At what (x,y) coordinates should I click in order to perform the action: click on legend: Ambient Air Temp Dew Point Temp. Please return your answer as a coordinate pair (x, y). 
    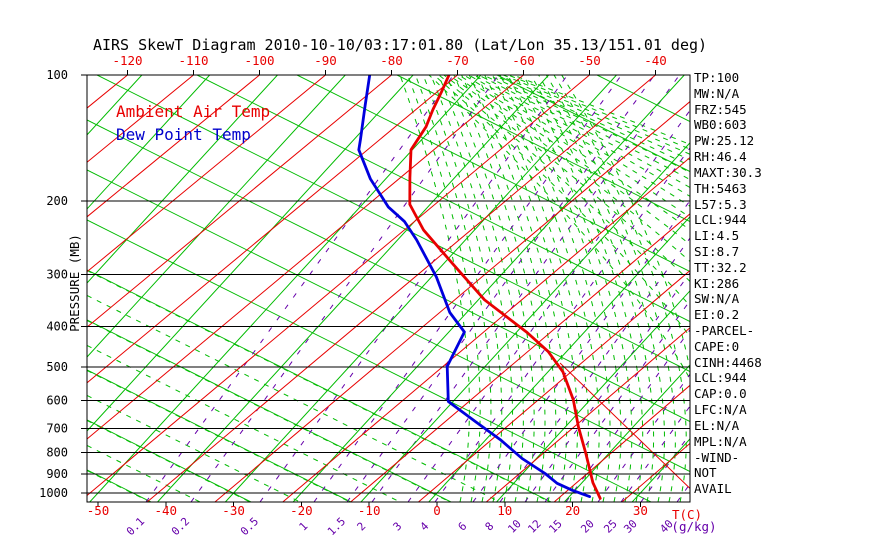
    Looking at the image, I should click on (193, 123).